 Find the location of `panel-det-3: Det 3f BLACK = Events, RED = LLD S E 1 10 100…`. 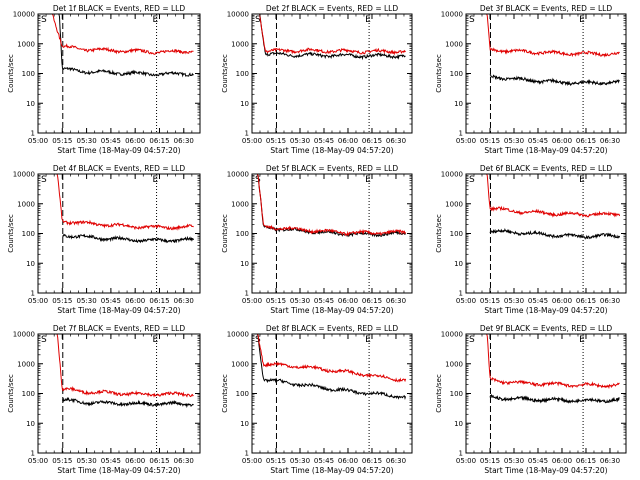

panel-det-3: Det 3f BLACK = Events, RED = LLD S E 1 10 100… is located at coordinates (531, 79).